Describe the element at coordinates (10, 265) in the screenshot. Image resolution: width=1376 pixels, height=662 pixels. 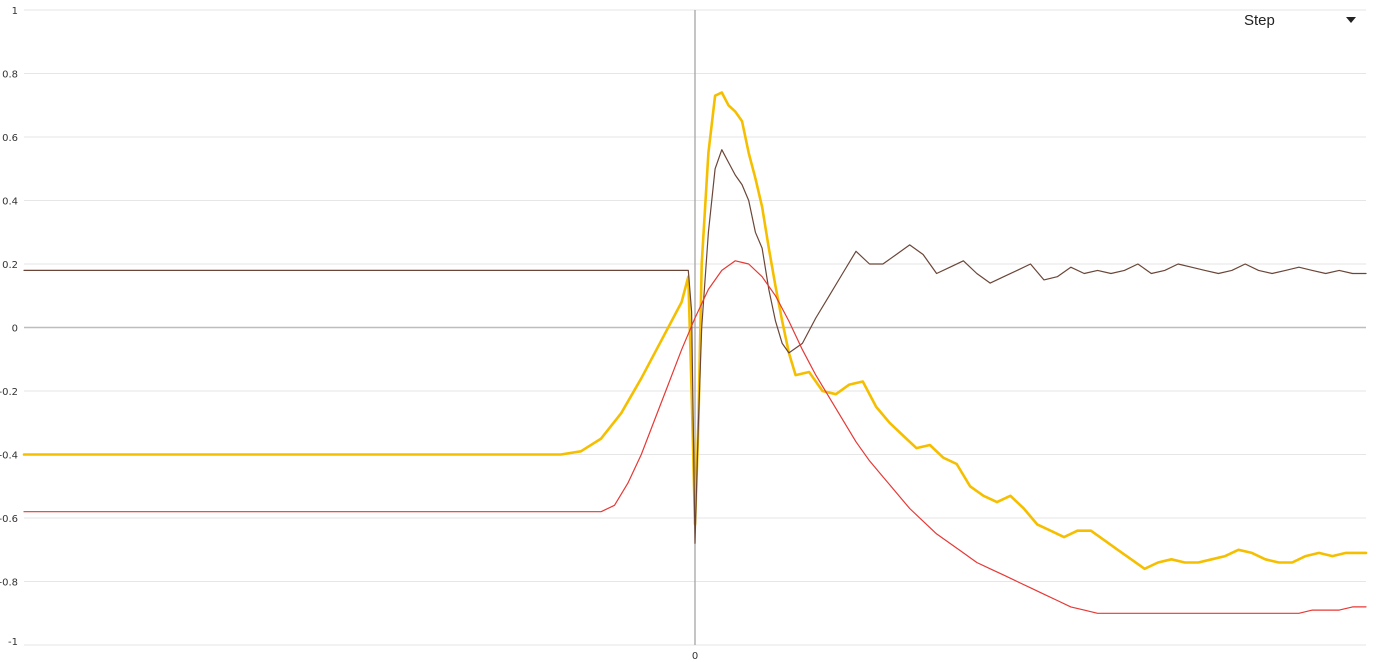
I see `y-tick-label: 0.2` at that location.